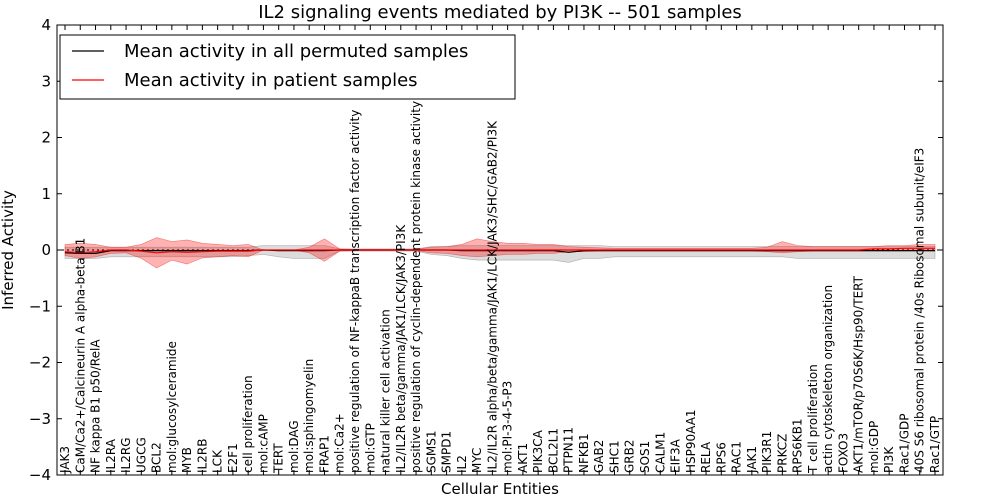 This screenshot has height=500, width=1000. What do you see at coordinates (737, 457) in the screenshot?
I see `x-tick-label: RAC1` at bounding box center [737, 457].